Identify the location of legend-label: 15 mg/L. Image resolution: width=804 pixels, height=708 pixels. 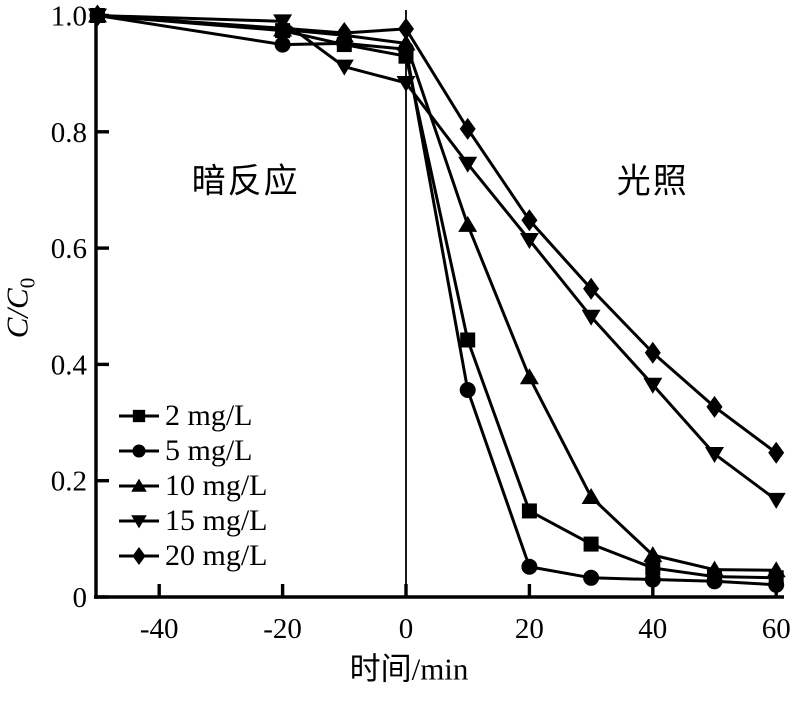
(216, 520).